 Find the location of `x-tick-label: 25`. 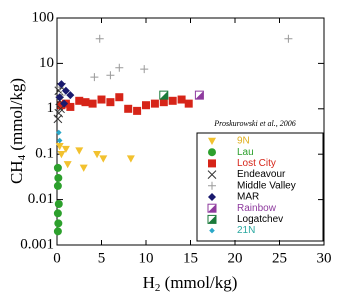

x-tick-label: 25 is located at coordinates (279, 258).